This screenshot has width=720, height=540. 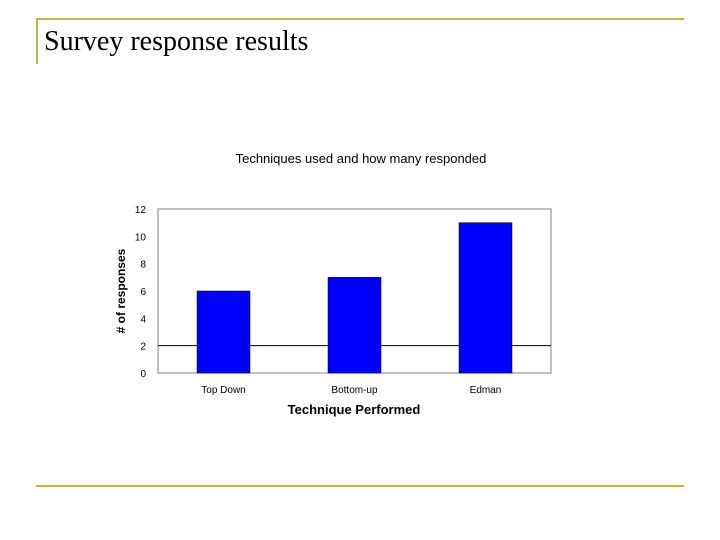 I want to click on left-rule, so click(x=37, y=41).